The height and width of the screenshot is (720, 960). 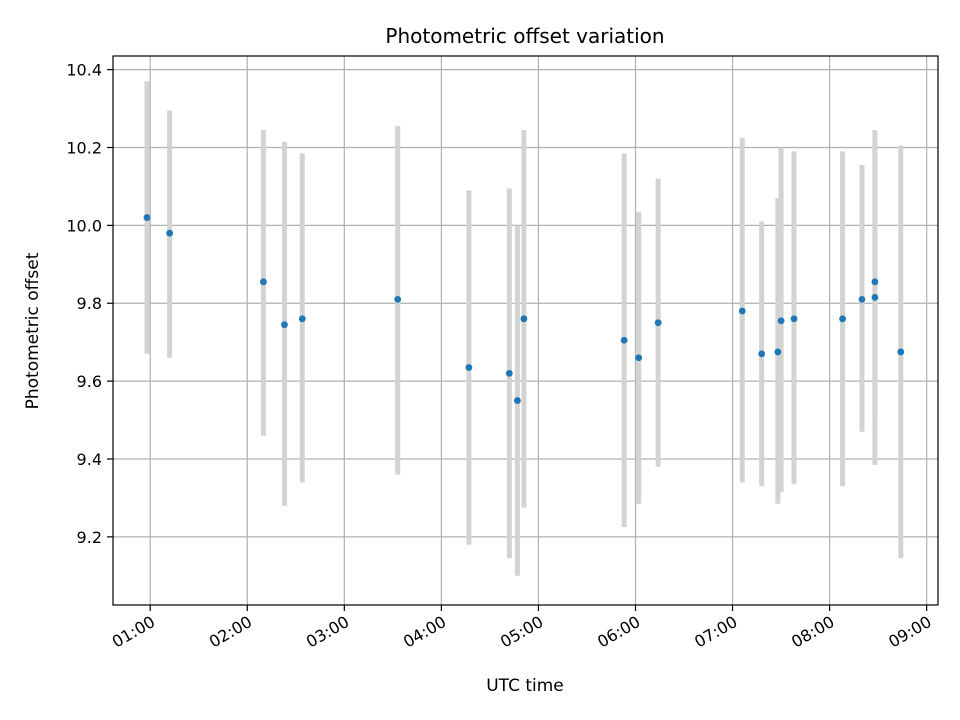 What do you see at coordinates (84, 225) in the screenshot?
I see `y-tick-label: 10.0` at bounding box center [84, 225].